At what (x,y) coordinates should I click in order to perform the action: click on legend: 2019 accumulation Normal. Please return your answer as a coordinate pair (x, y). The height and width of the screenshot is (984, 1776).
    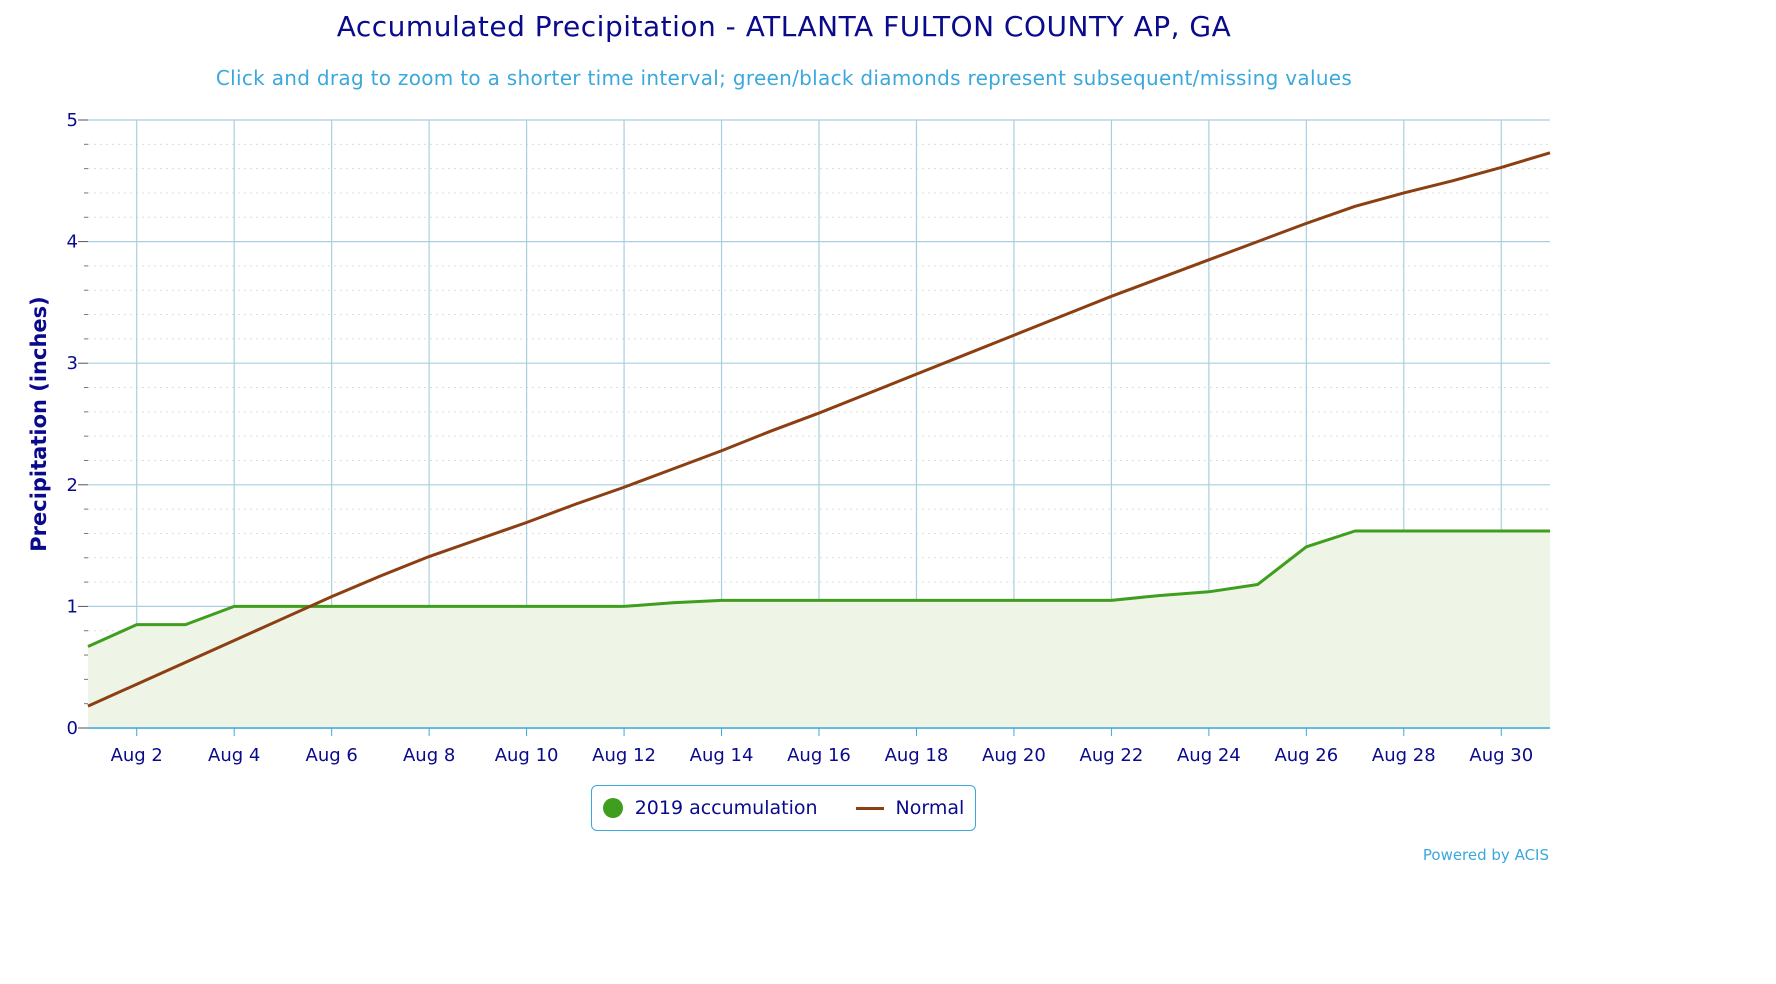
    Looking at the image, I should click on (783, 808).